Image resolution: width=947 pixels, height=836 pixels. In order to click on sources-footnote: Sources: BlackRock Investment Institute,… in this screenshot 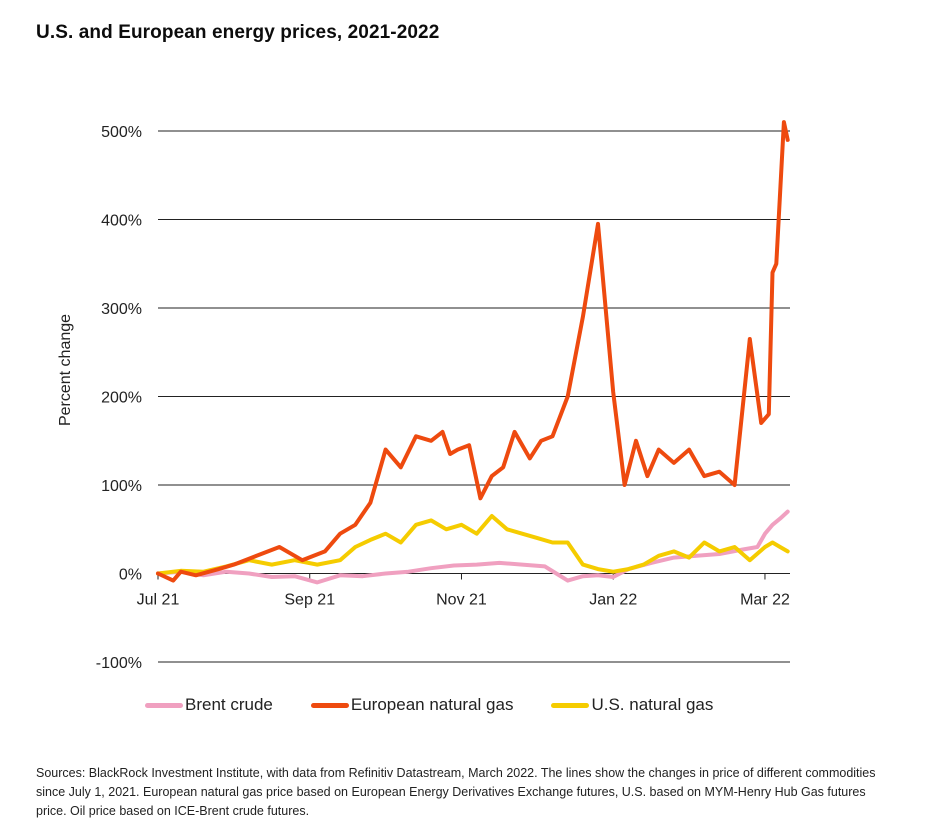, I will do `click(456, 792)`.